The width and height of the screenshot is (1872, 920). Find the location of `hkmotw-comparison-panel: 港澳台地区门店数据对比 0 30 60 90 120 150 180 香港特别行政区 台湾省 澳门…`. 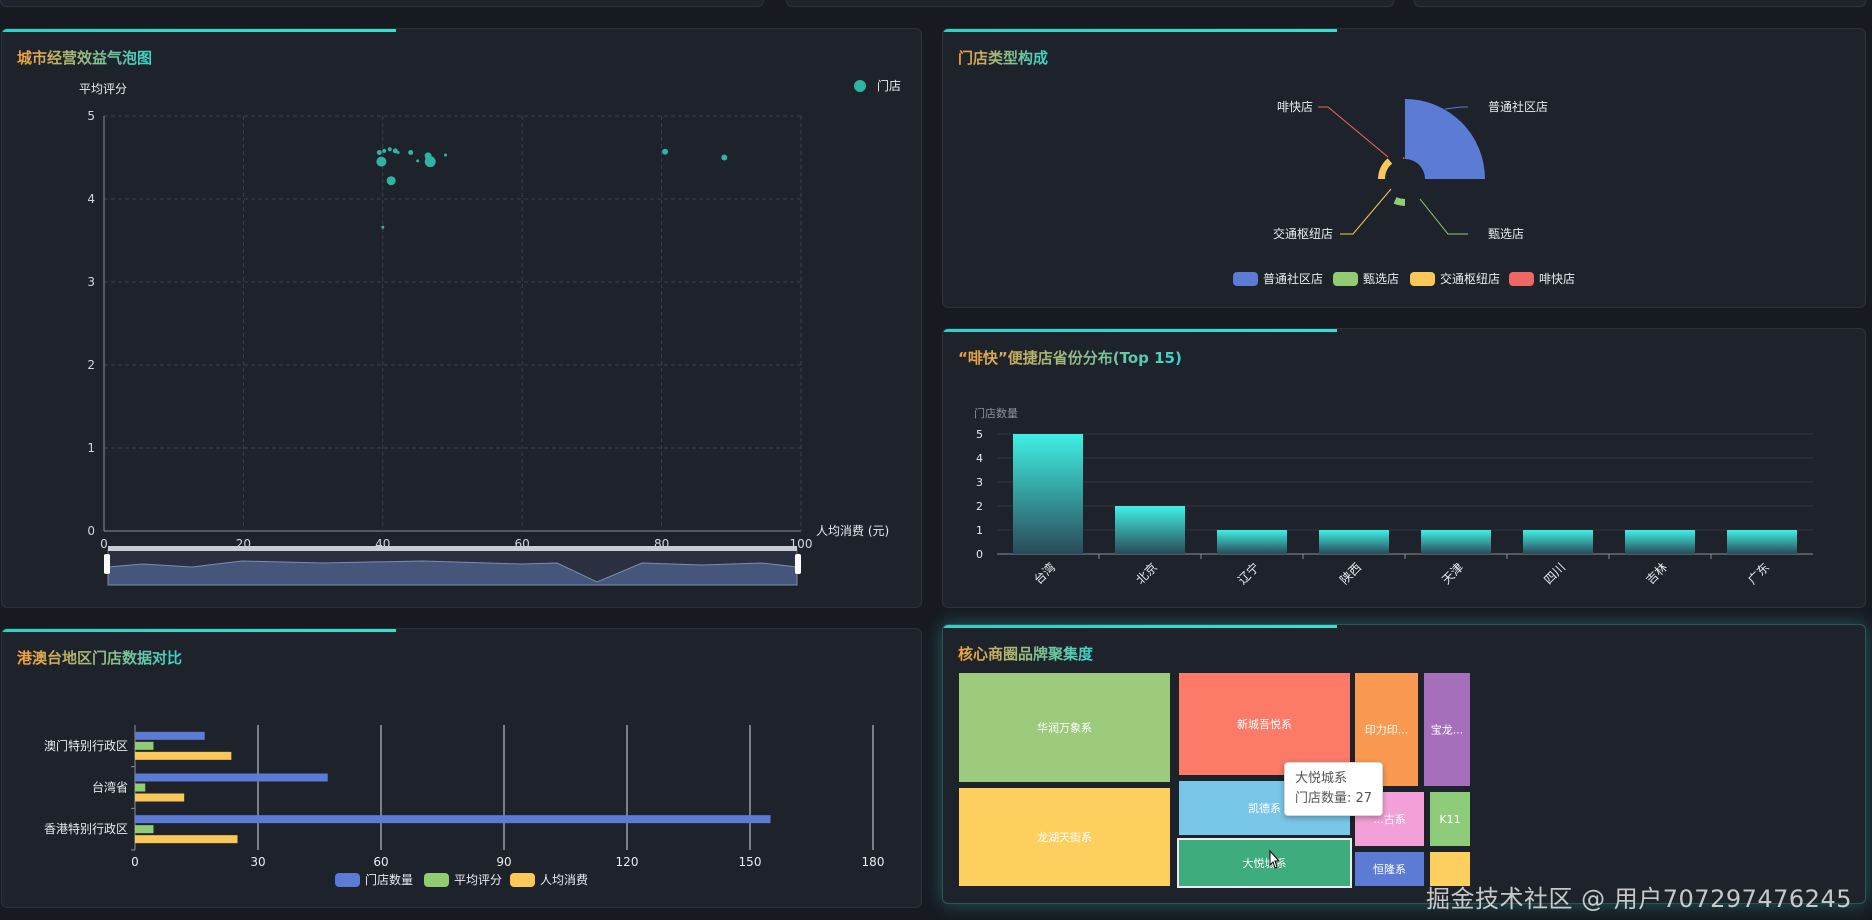

hkmotw-comparison-panel: 港澳台地区门店数据对比 0 30 60 90 120 150 180 香港特别行政区 台湾省 澳门… is located at coordinates (461, 768).